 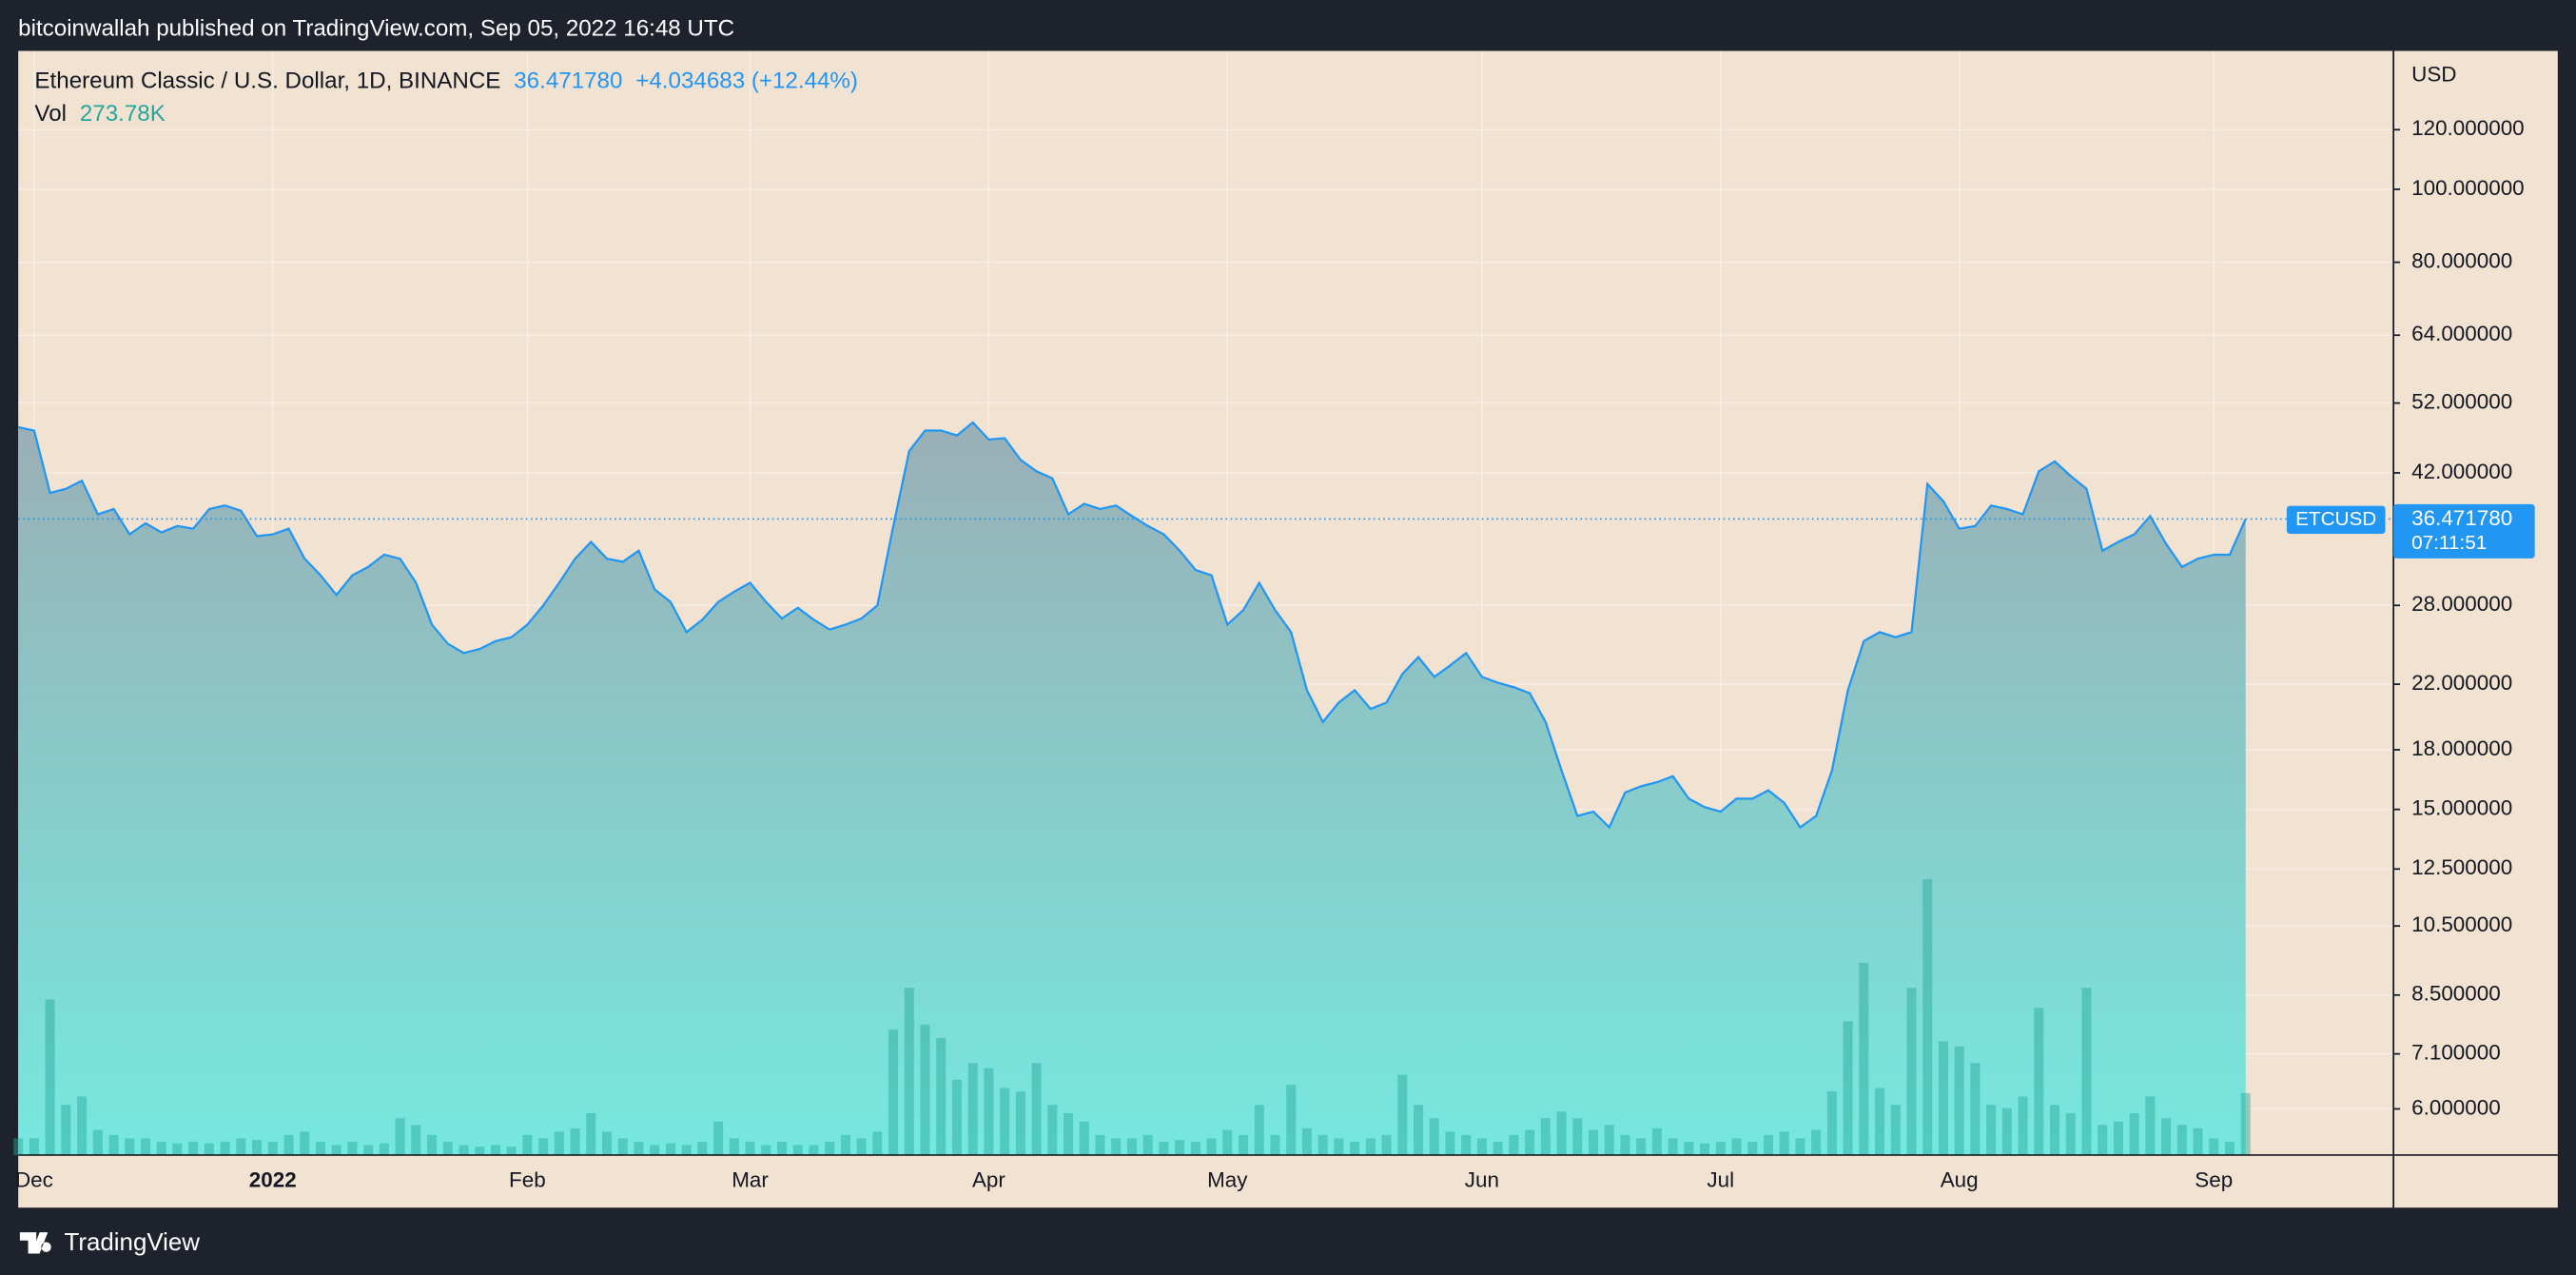 What do you see at coordinates (2461, 748) in the screenshot?
I see `y-tick-label: 18.000000` at bounding box center [2461, 748].